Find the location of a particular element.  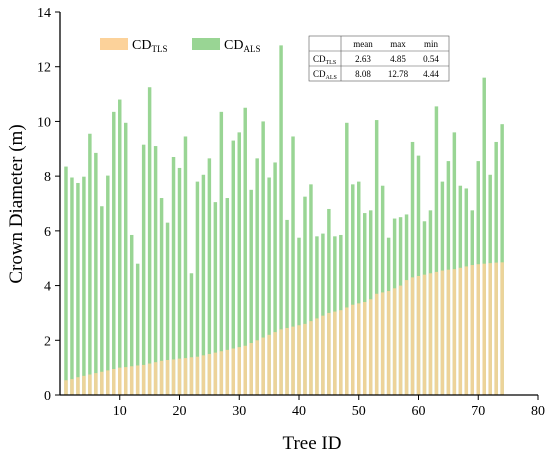

x-tick-label-40: 40 is located at coordinates (299, 411).